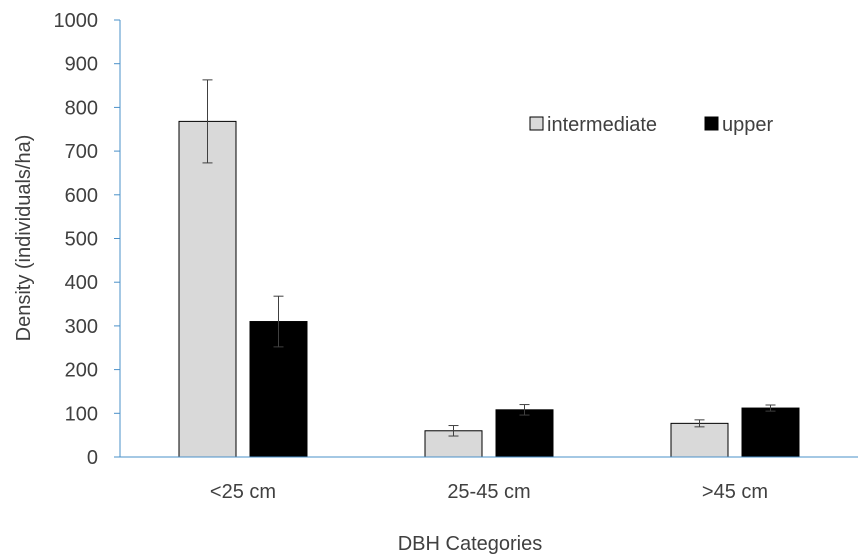  I want to click on legend-label-upper: upper, so click(747, 125).